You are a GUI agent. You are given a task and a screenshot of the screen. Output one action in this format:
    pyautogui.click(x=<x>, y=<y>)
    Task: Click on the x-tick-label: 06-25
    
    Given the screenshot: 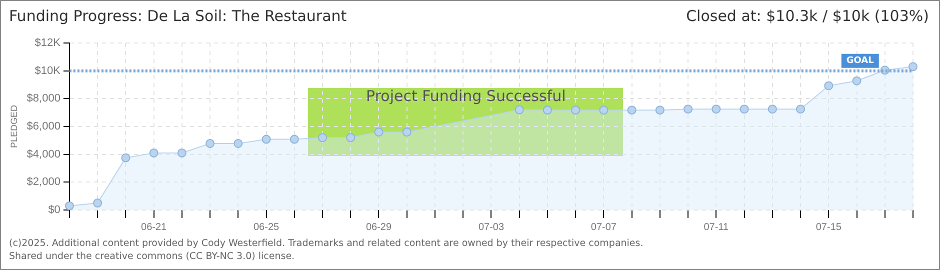 What is the action you would take?
    pyautogui.click(x=266, y=227)
    